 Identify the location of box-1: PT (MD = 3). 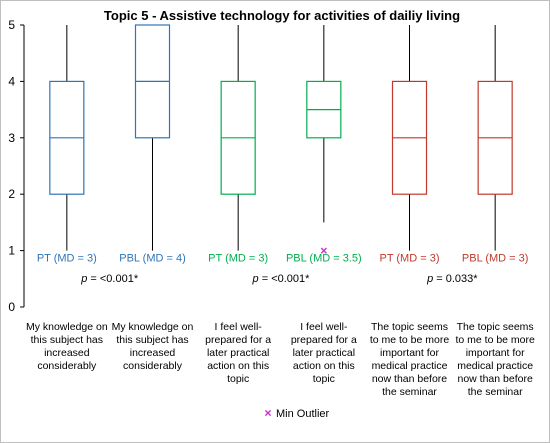
(67, 145).